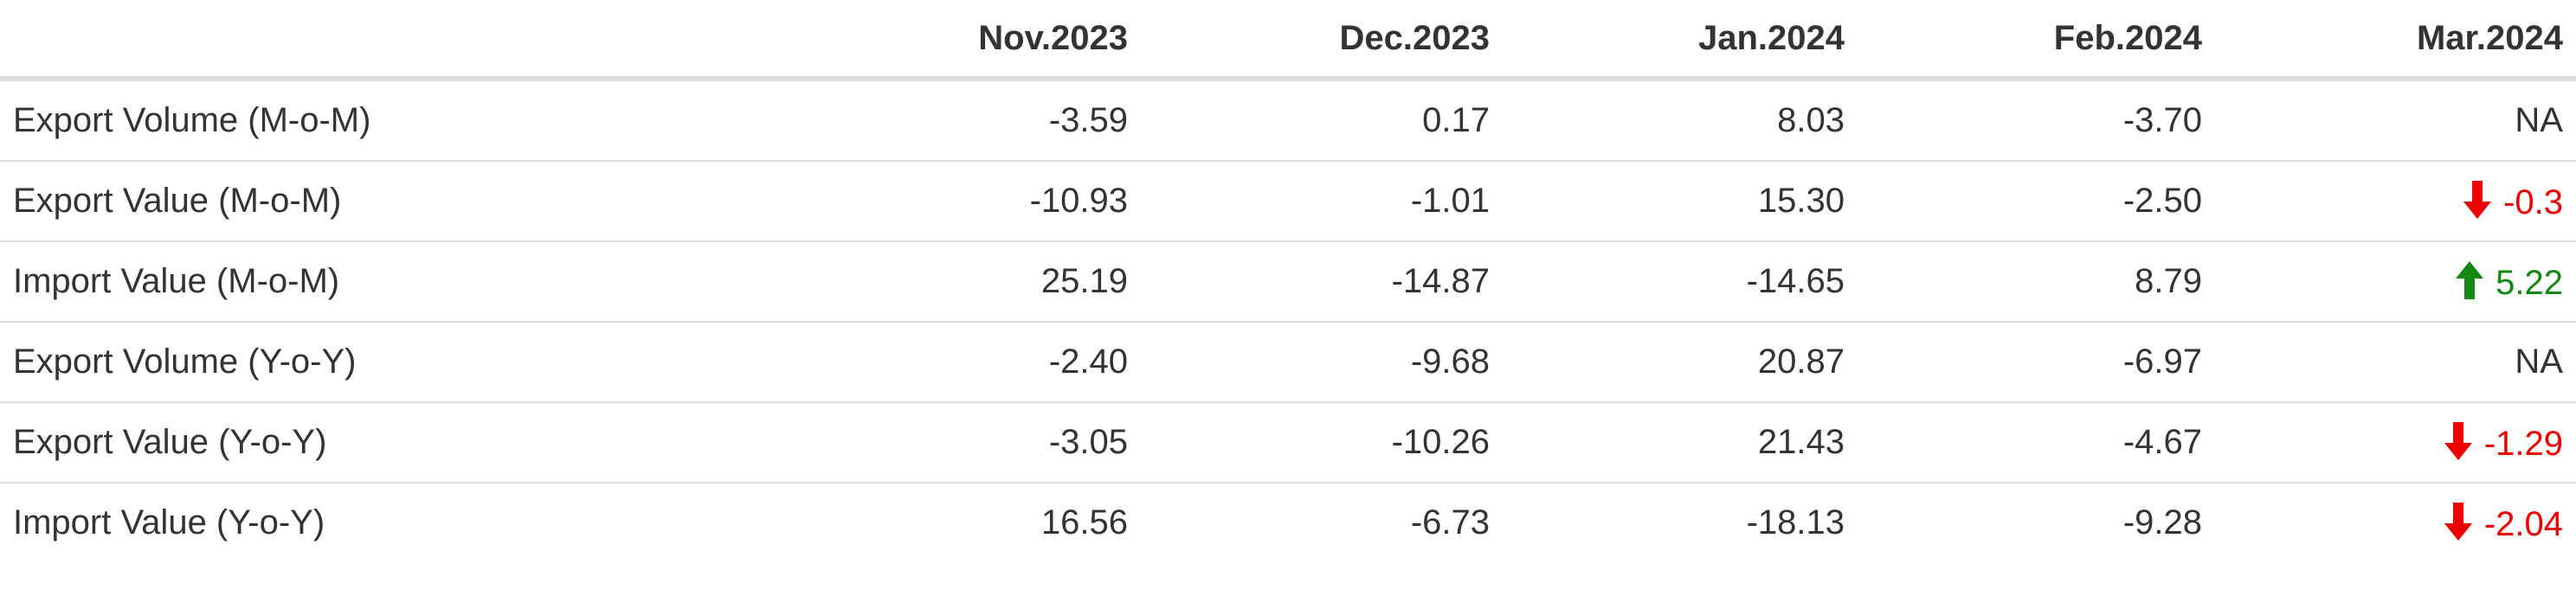 The width and height of the screenshot is (2576, 615). I want to click on value-cell-latest: -2.04, so click(2395, 522).